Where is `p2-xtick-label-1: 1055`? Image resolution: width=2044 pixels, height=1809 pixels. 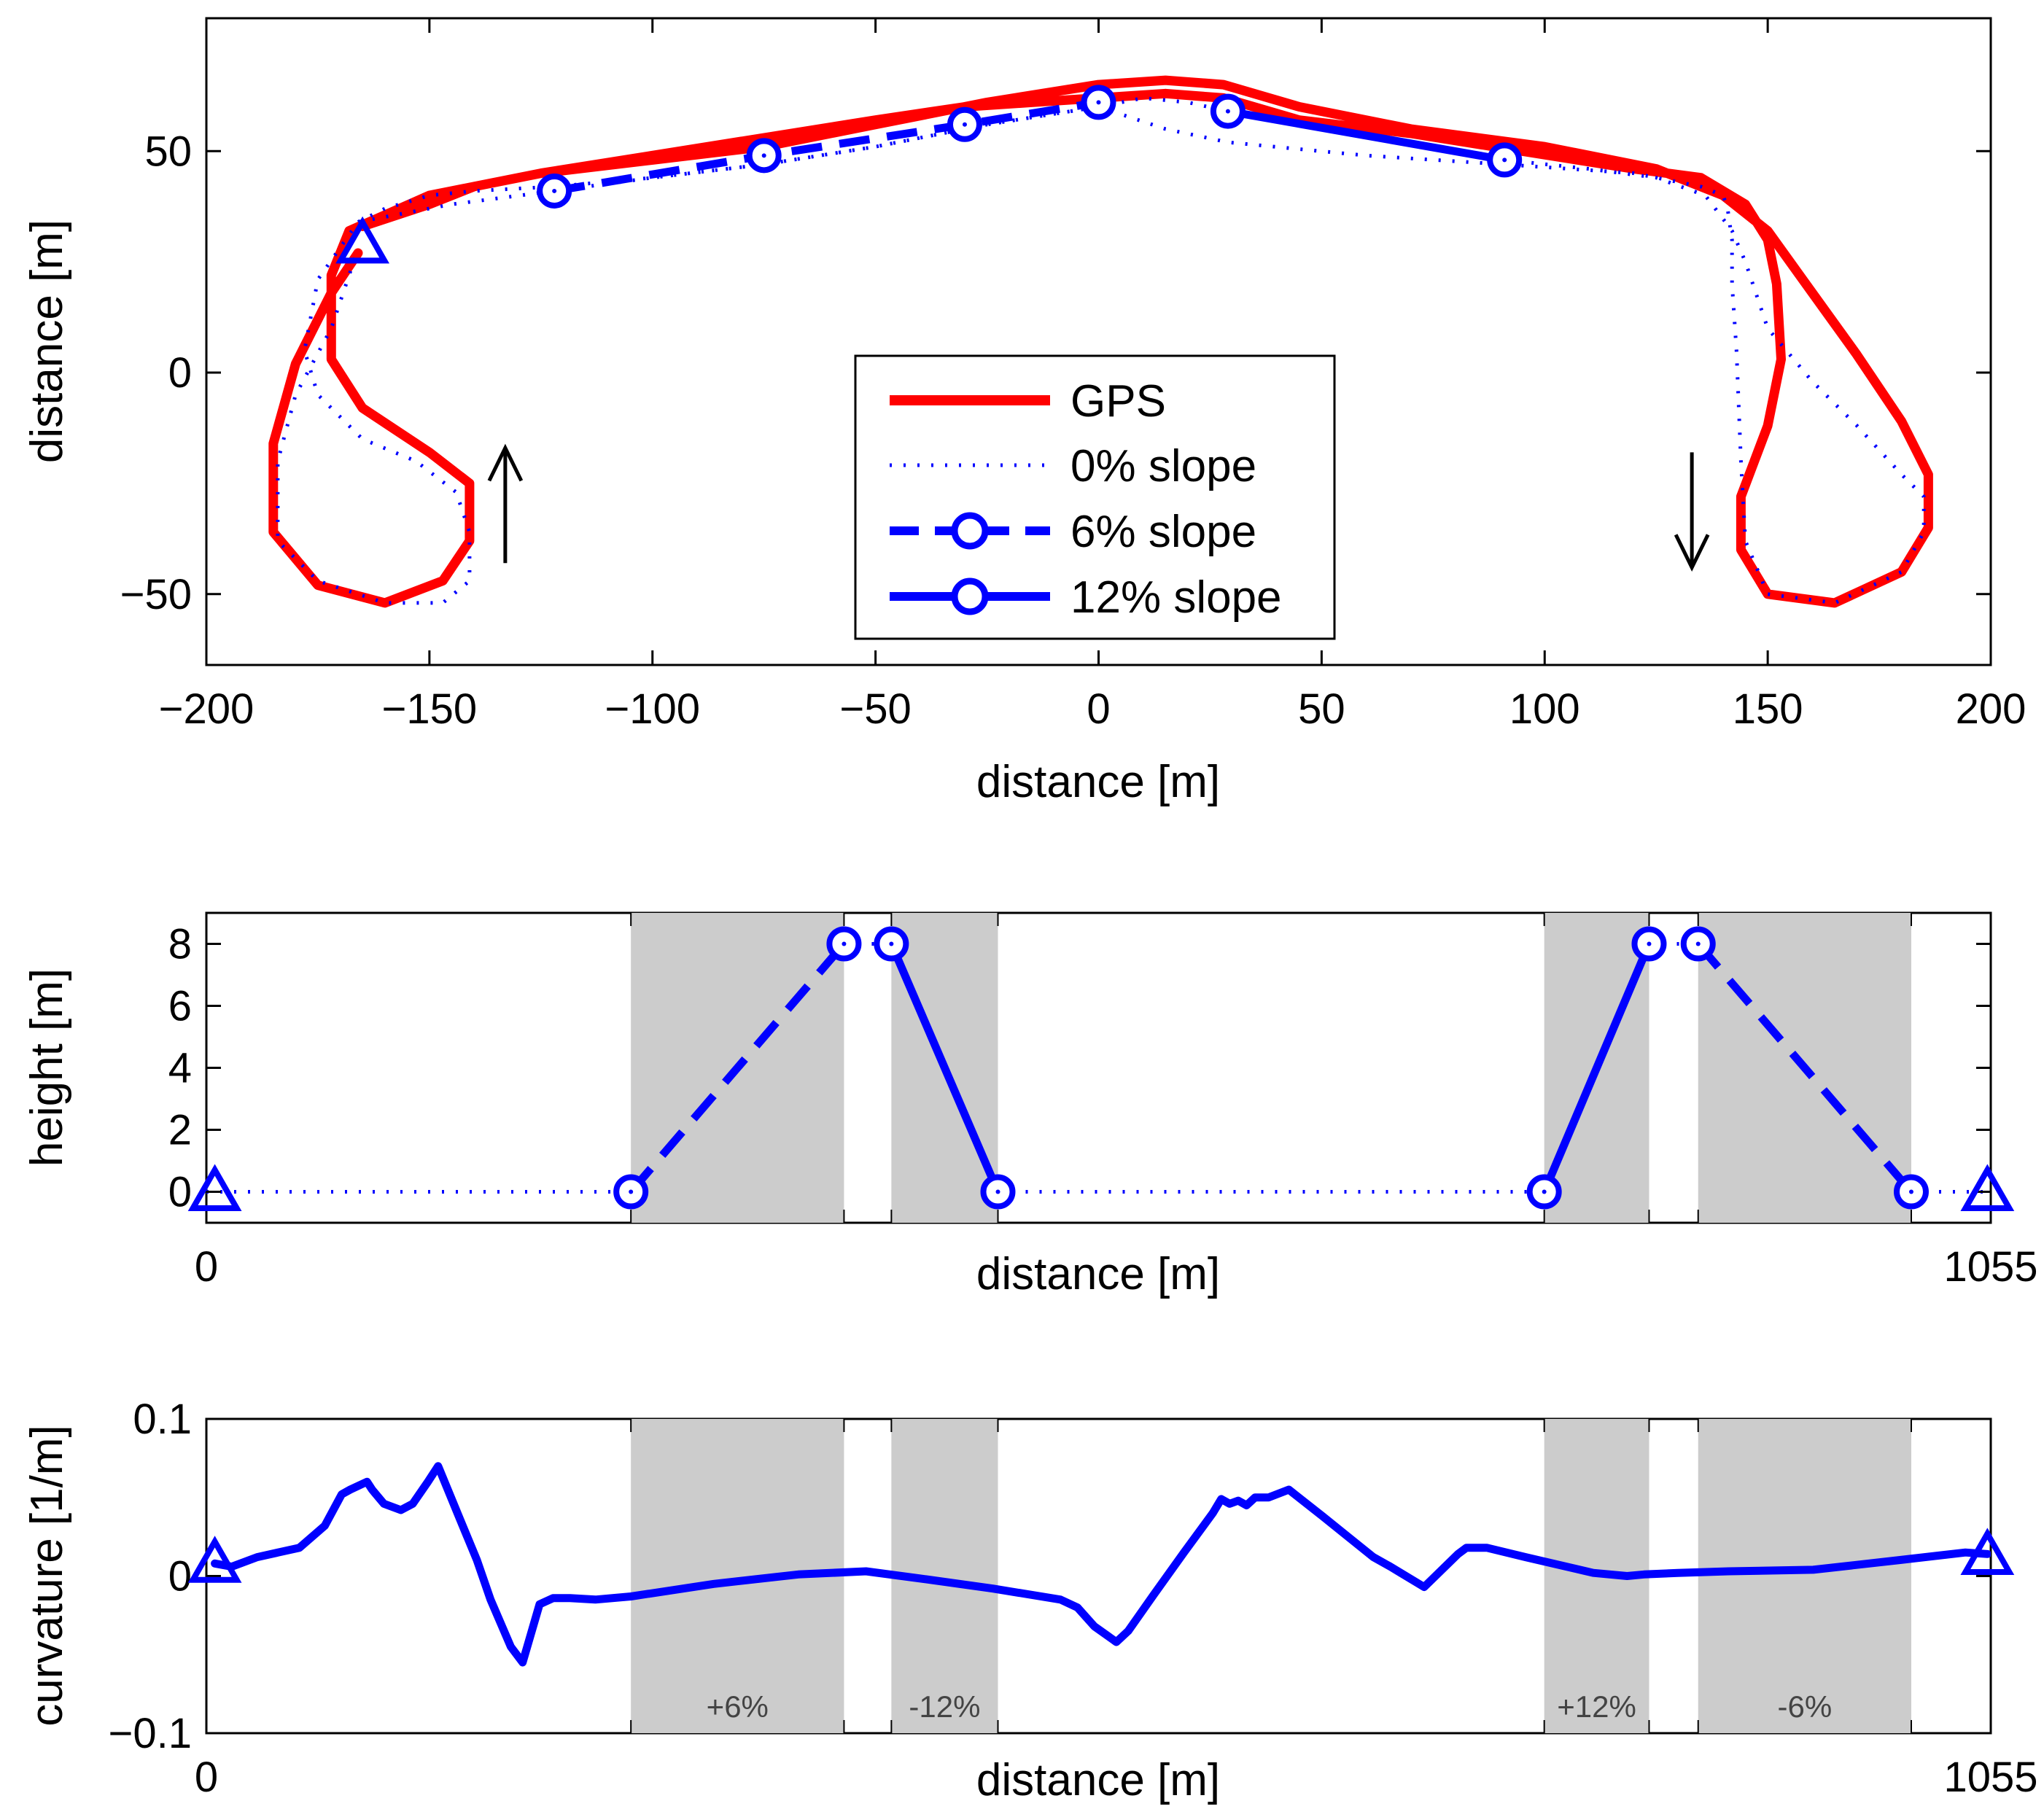 p2-xtick-label-1: 1055 is located at coordinates (1990, 1778).